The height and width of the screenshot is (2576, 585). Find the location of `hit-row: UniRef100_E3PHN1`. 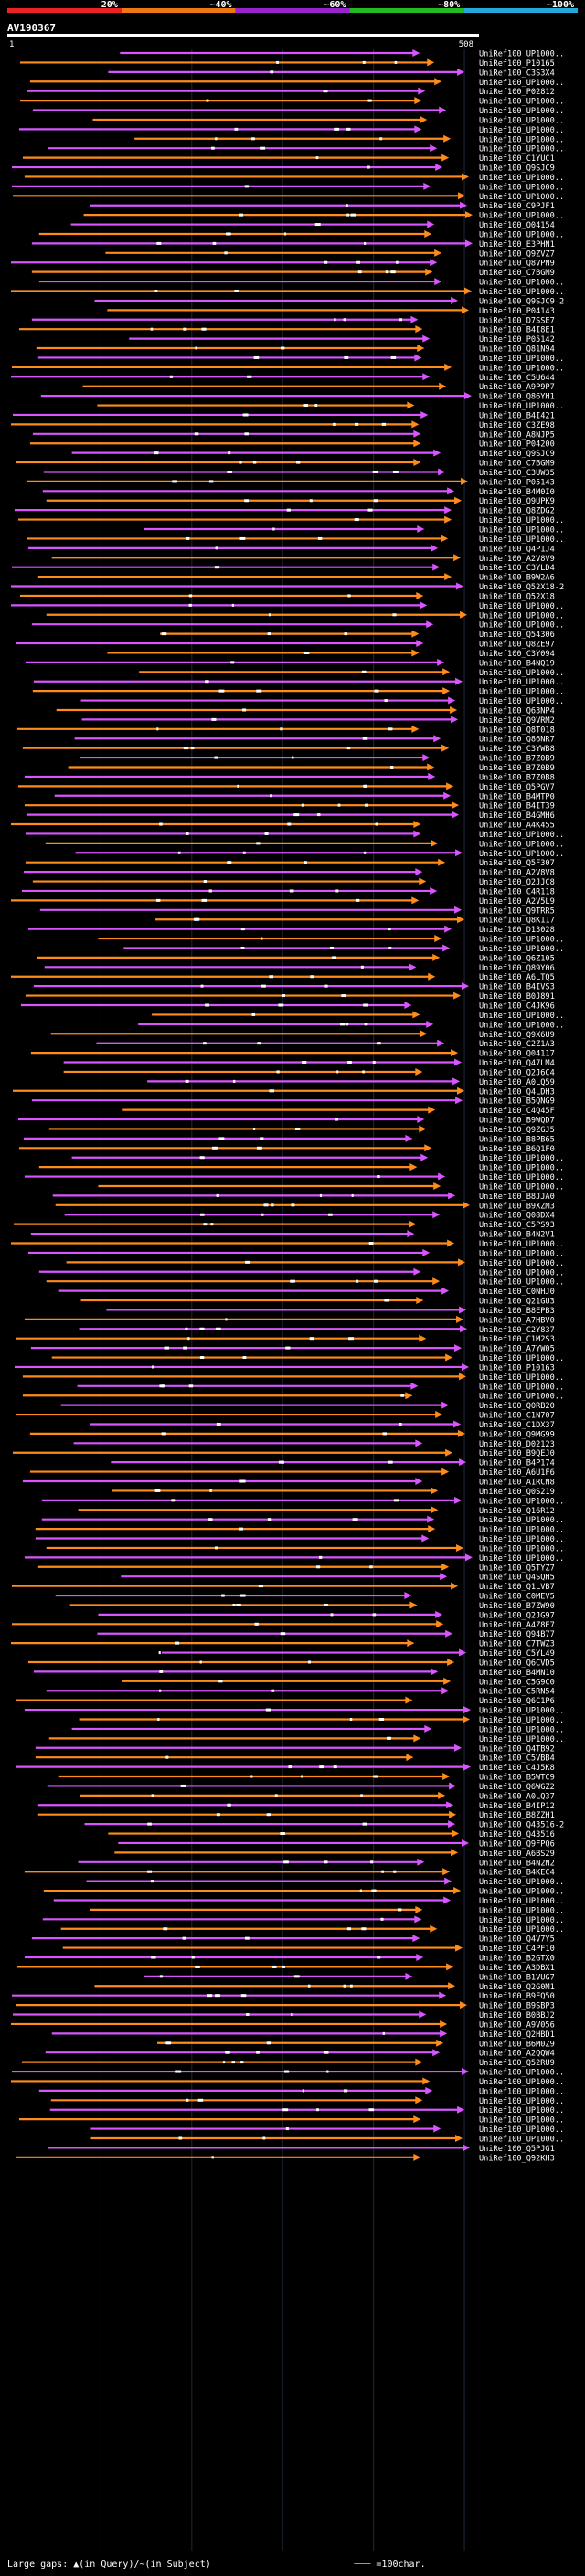

hit-row: UniRef100_E3PHN1 is located at coordinates (293, 244).